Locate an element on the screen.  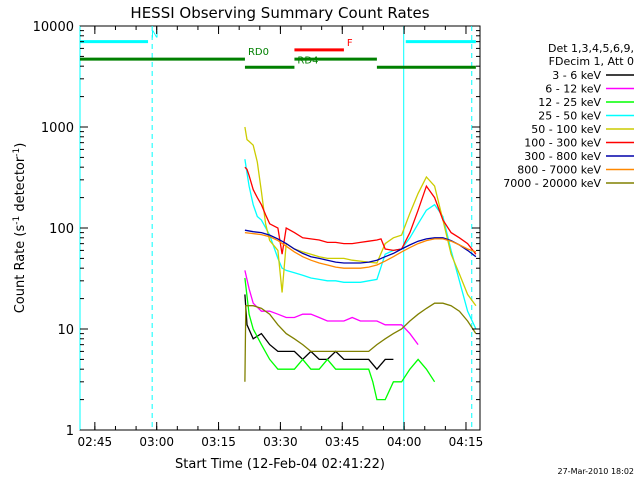
x-tick-label-0: 02:45 is located at coordinates (95, 442).